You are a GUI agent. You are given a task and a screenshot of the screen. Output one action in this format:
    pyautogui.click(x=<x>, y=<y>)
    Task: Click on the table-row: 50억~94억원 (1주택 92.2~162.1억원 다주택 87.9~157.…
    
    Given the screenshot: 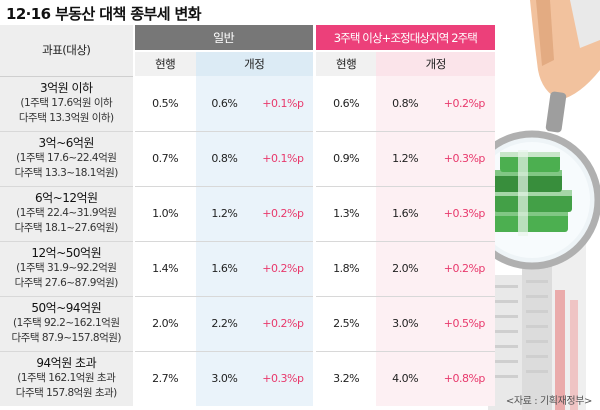 What is the action you would take?
    pyautogui.click(x=247, y=324)
    